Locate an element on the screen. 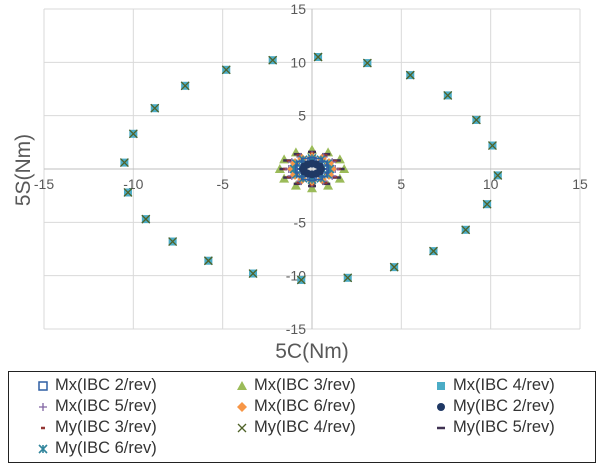 Image resolution: width=608 pixels, height=469 pixels. legend-label: My(IBC 4/rev) is located at coordinates (305, 427).